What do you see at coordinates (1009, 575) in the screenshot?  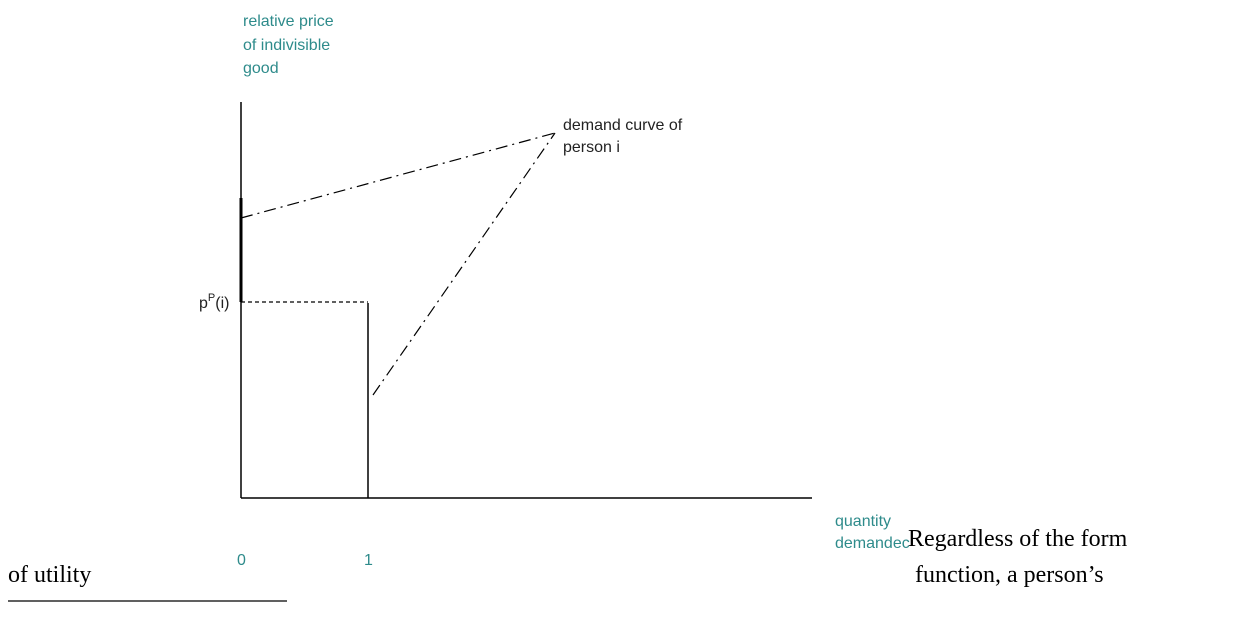 I see `body-text: function, a person’s` at bounding box center [1009, 575].